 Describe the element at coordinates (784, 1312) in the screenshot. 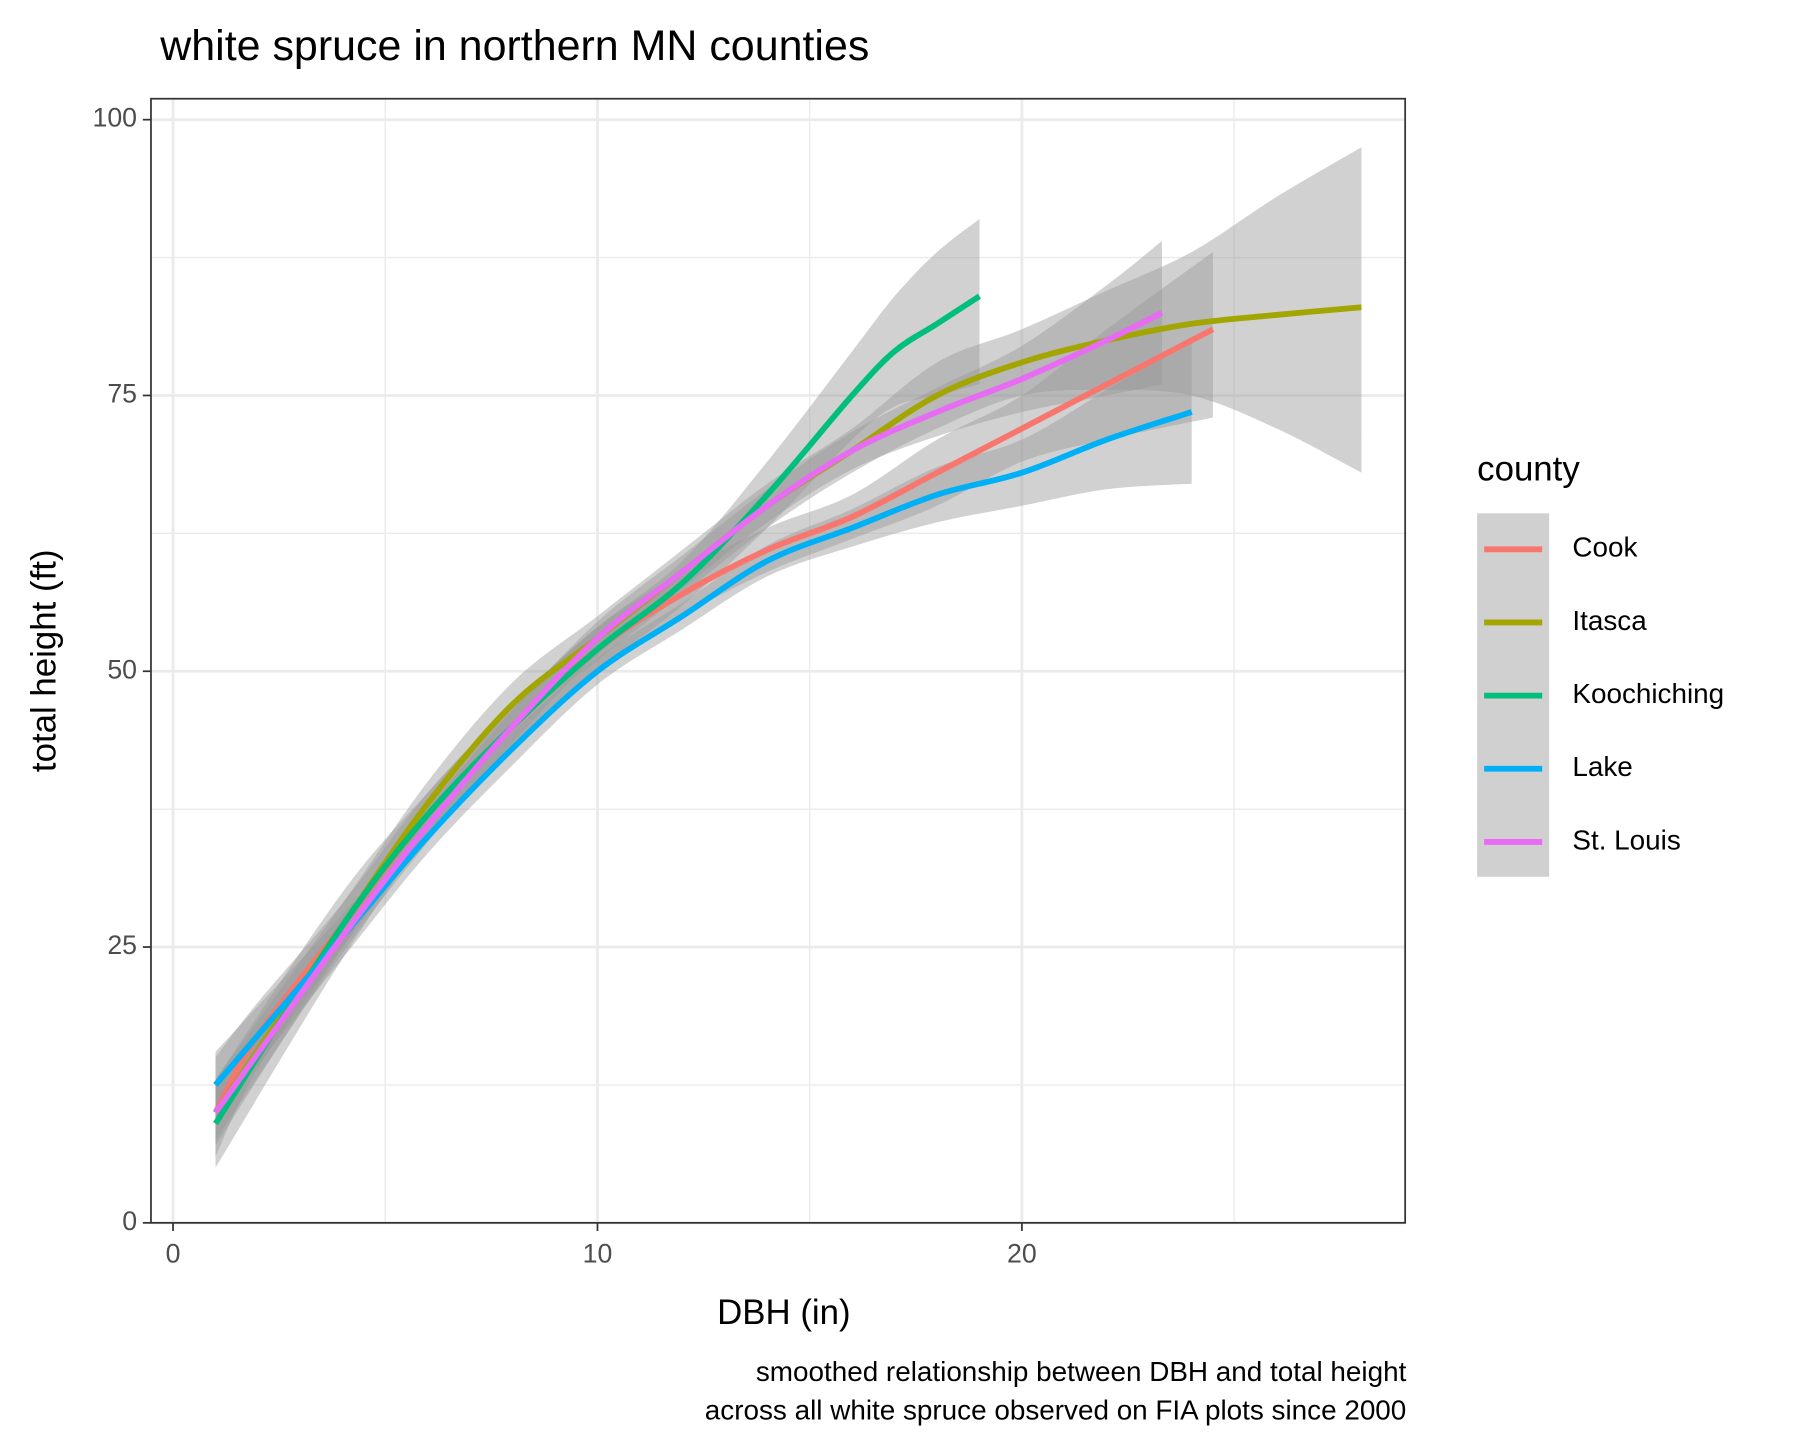

I see `x-axis-label: DBH (in)` at that location.